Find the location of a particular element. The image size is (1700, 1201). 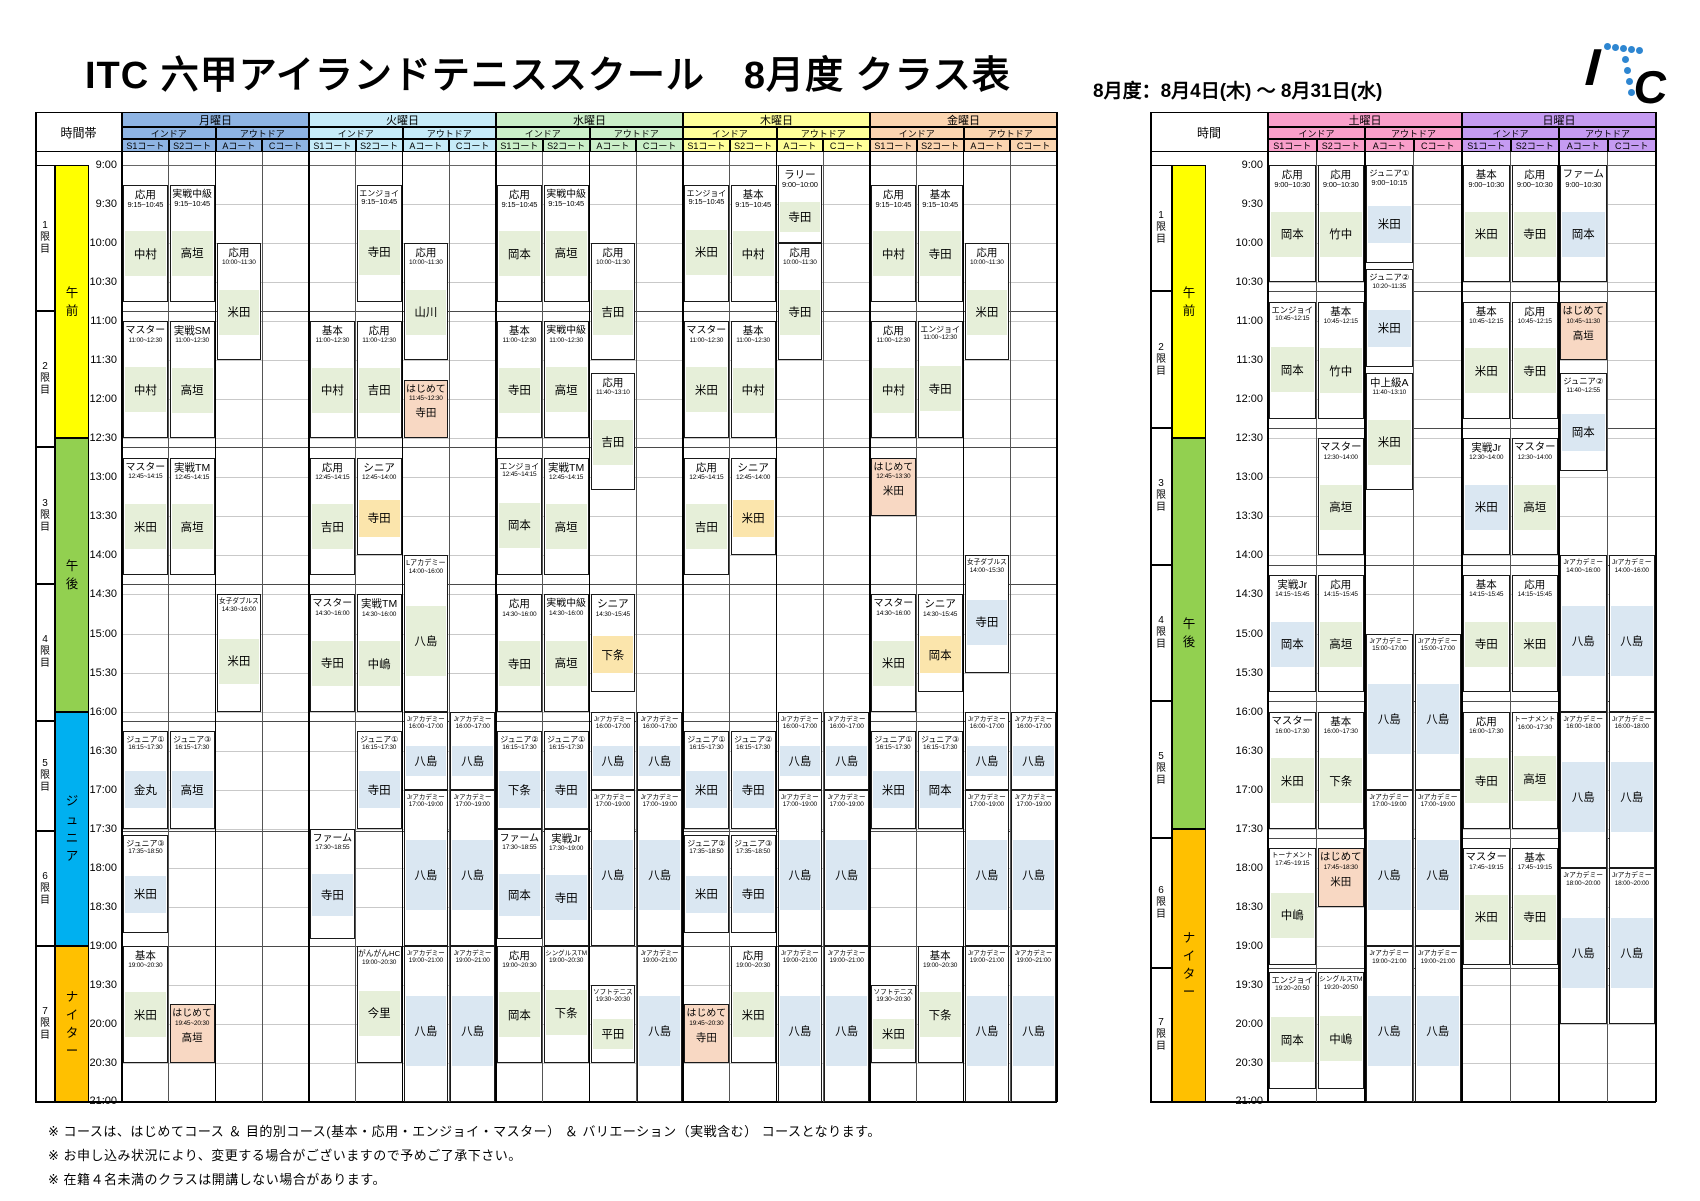

class-time: 17:30~18:55 is located at coordinates (519, 848).